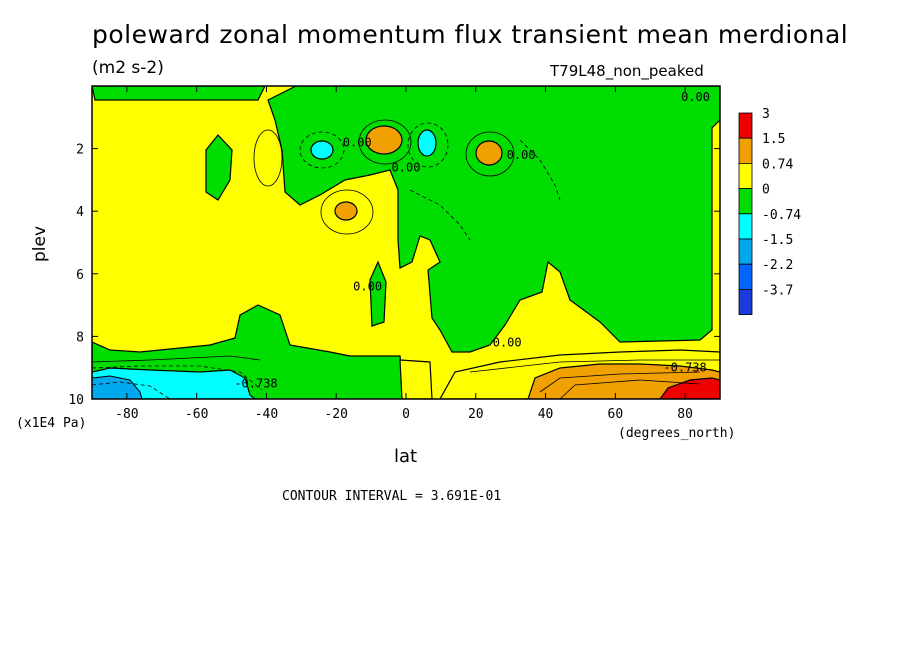 The width and height of the screenshot is (904, 654). I want to click on x-tick-label: -20, so click(335, 414).